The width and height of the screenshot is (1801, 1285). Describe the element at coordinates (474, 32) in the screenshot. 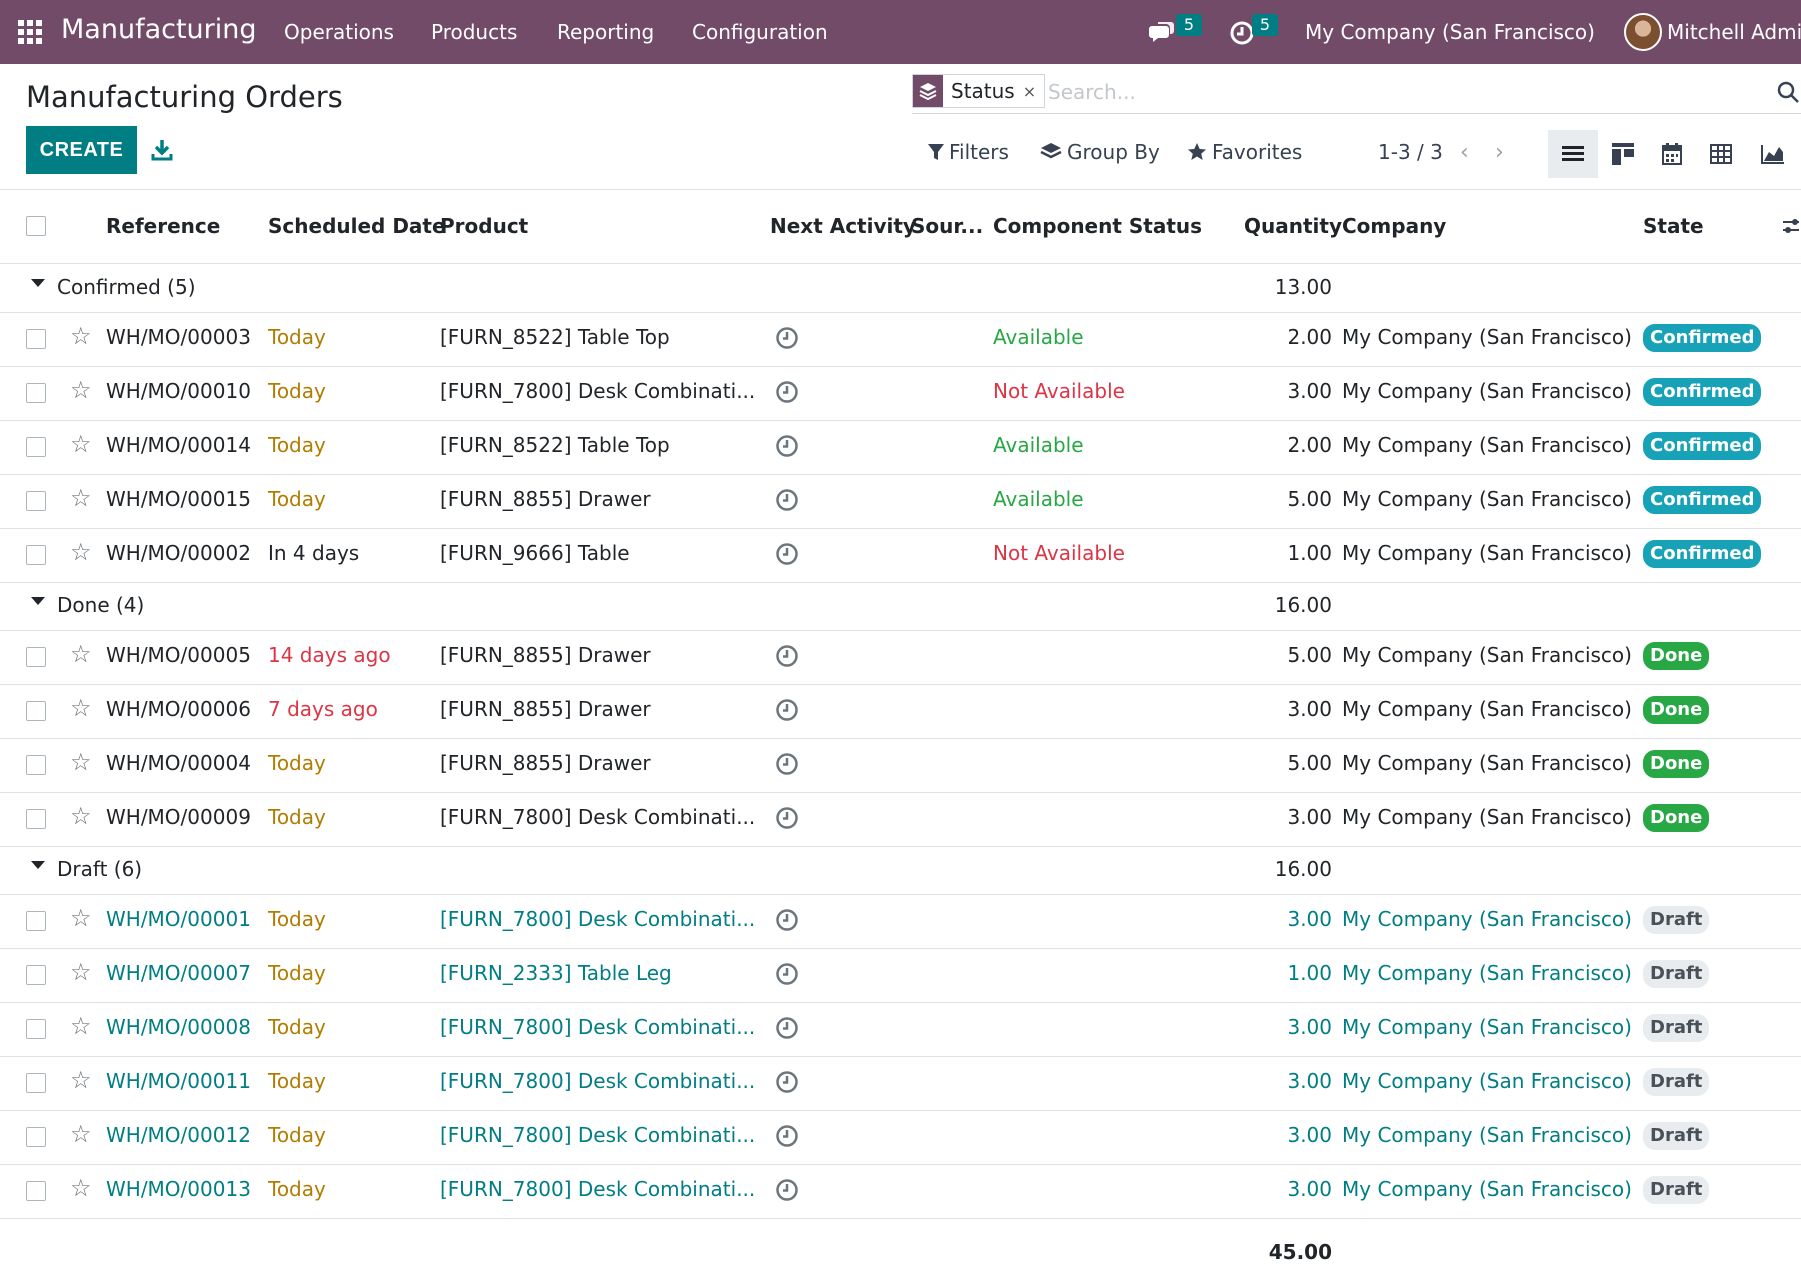

I see `menu-products: Products` at that location.